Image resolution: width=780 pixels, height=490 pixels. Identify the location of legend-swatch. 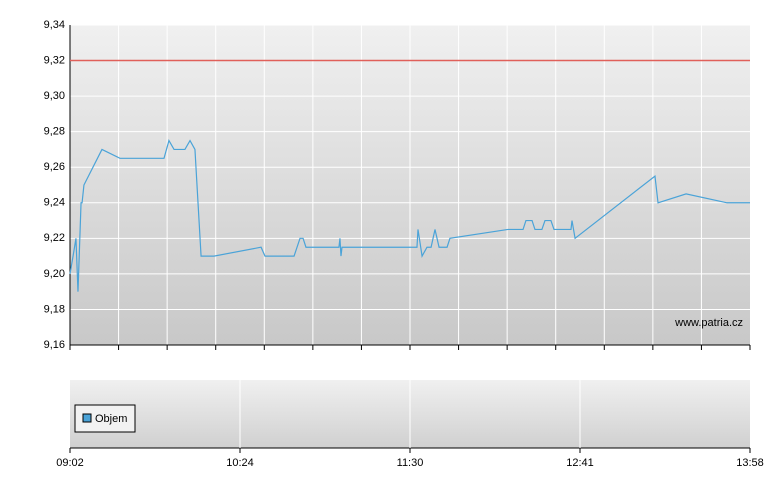
(87, 418).